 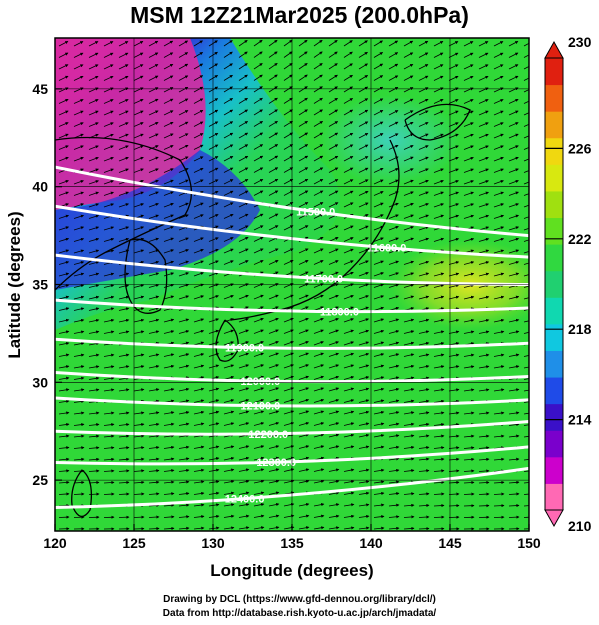 I want to click on map-title: MSM 12Z21Mar2025 (200.0hPa), so click(x=299, y=15).